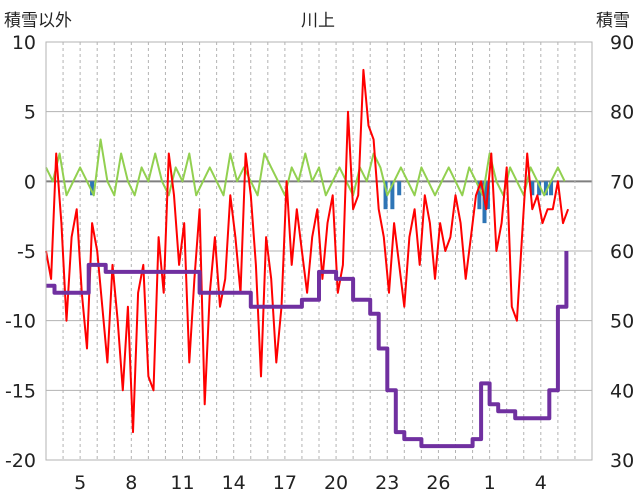 The image size is (636, 501). Describe the element at coordinates (613, 21) in the screenshot. I see `right-axis-title: 積雪` at that location.